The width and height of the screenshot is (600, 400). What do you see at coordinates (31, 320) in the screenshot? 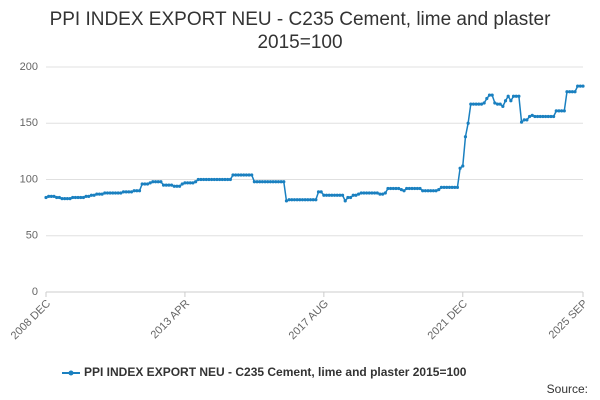
I see `x-tick-label: 2008 DEC` at bounding box center [31, 320].